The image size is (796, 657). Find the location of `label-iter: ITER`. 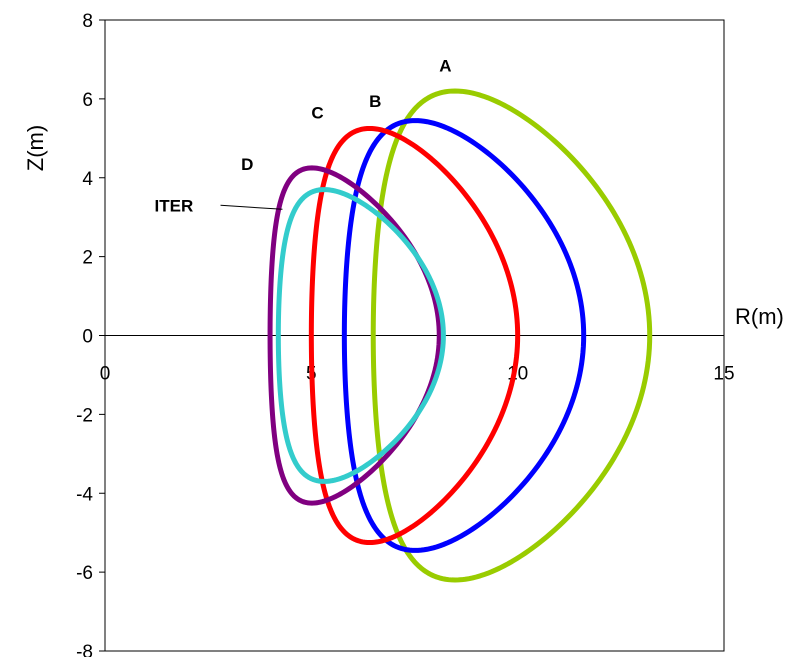

label-iter: ITER is located at coordinates (174, 205).